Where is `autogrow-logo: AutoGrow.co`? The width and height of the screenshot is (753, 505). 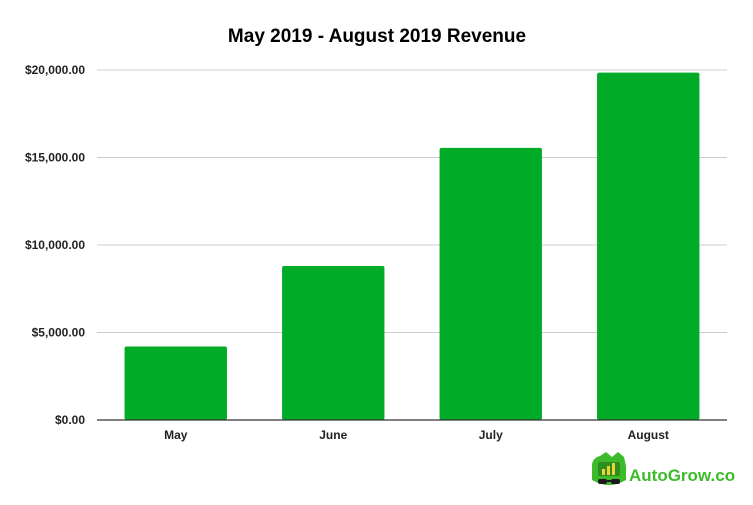 autogrow-logo: AutoGrow.co is located at coordinates (663, 468).